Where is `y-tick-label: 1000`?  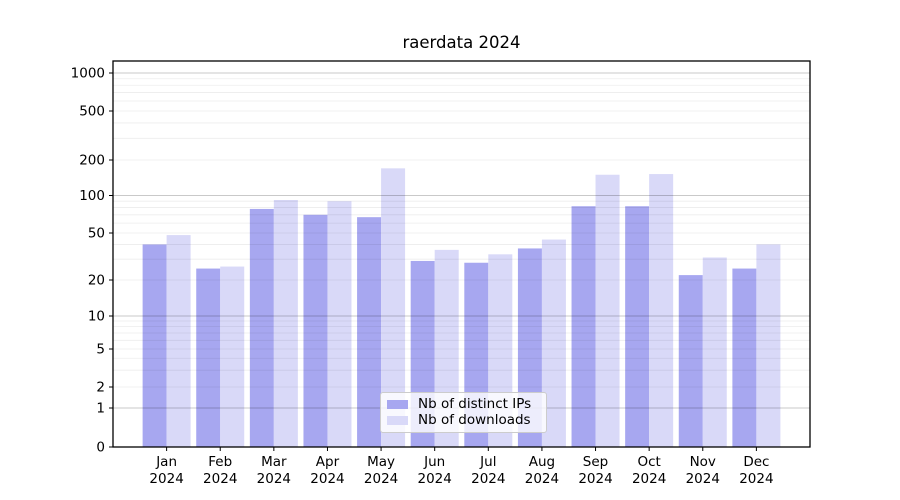
y-tick-label: 1000 is located at coordinates (88, 74).